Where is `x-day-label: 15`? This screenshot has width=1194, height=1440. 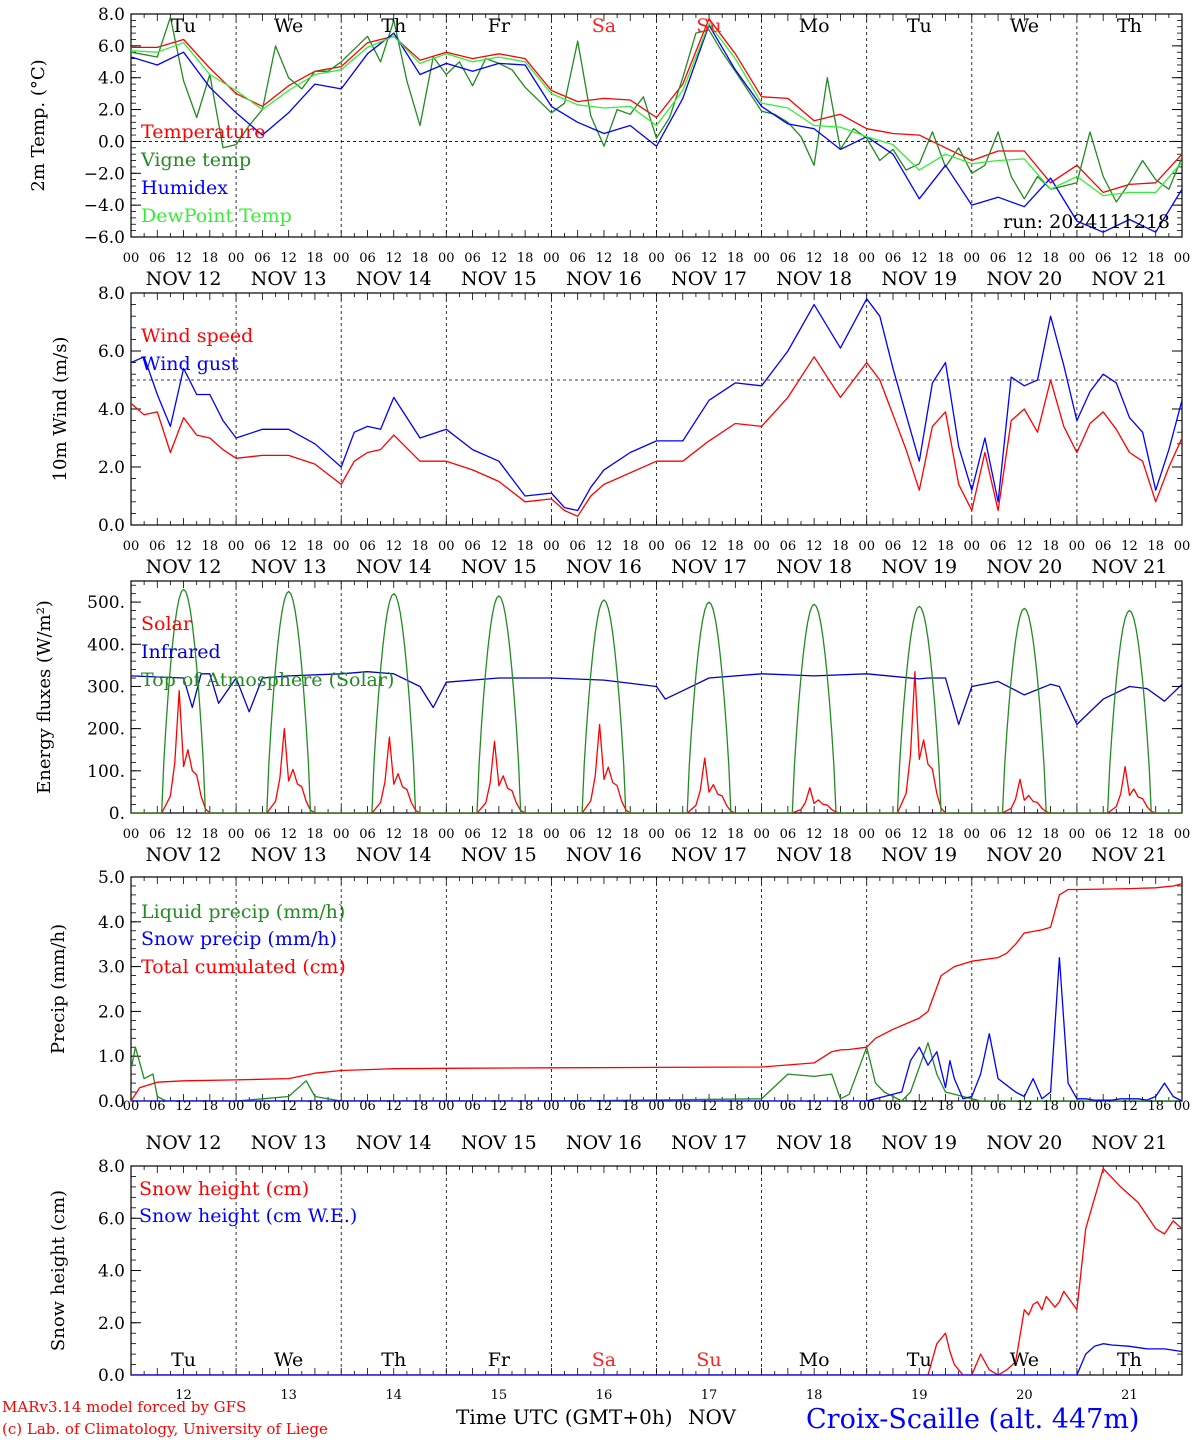
x-day-label: 15 is located at coordinates (499, 1395).